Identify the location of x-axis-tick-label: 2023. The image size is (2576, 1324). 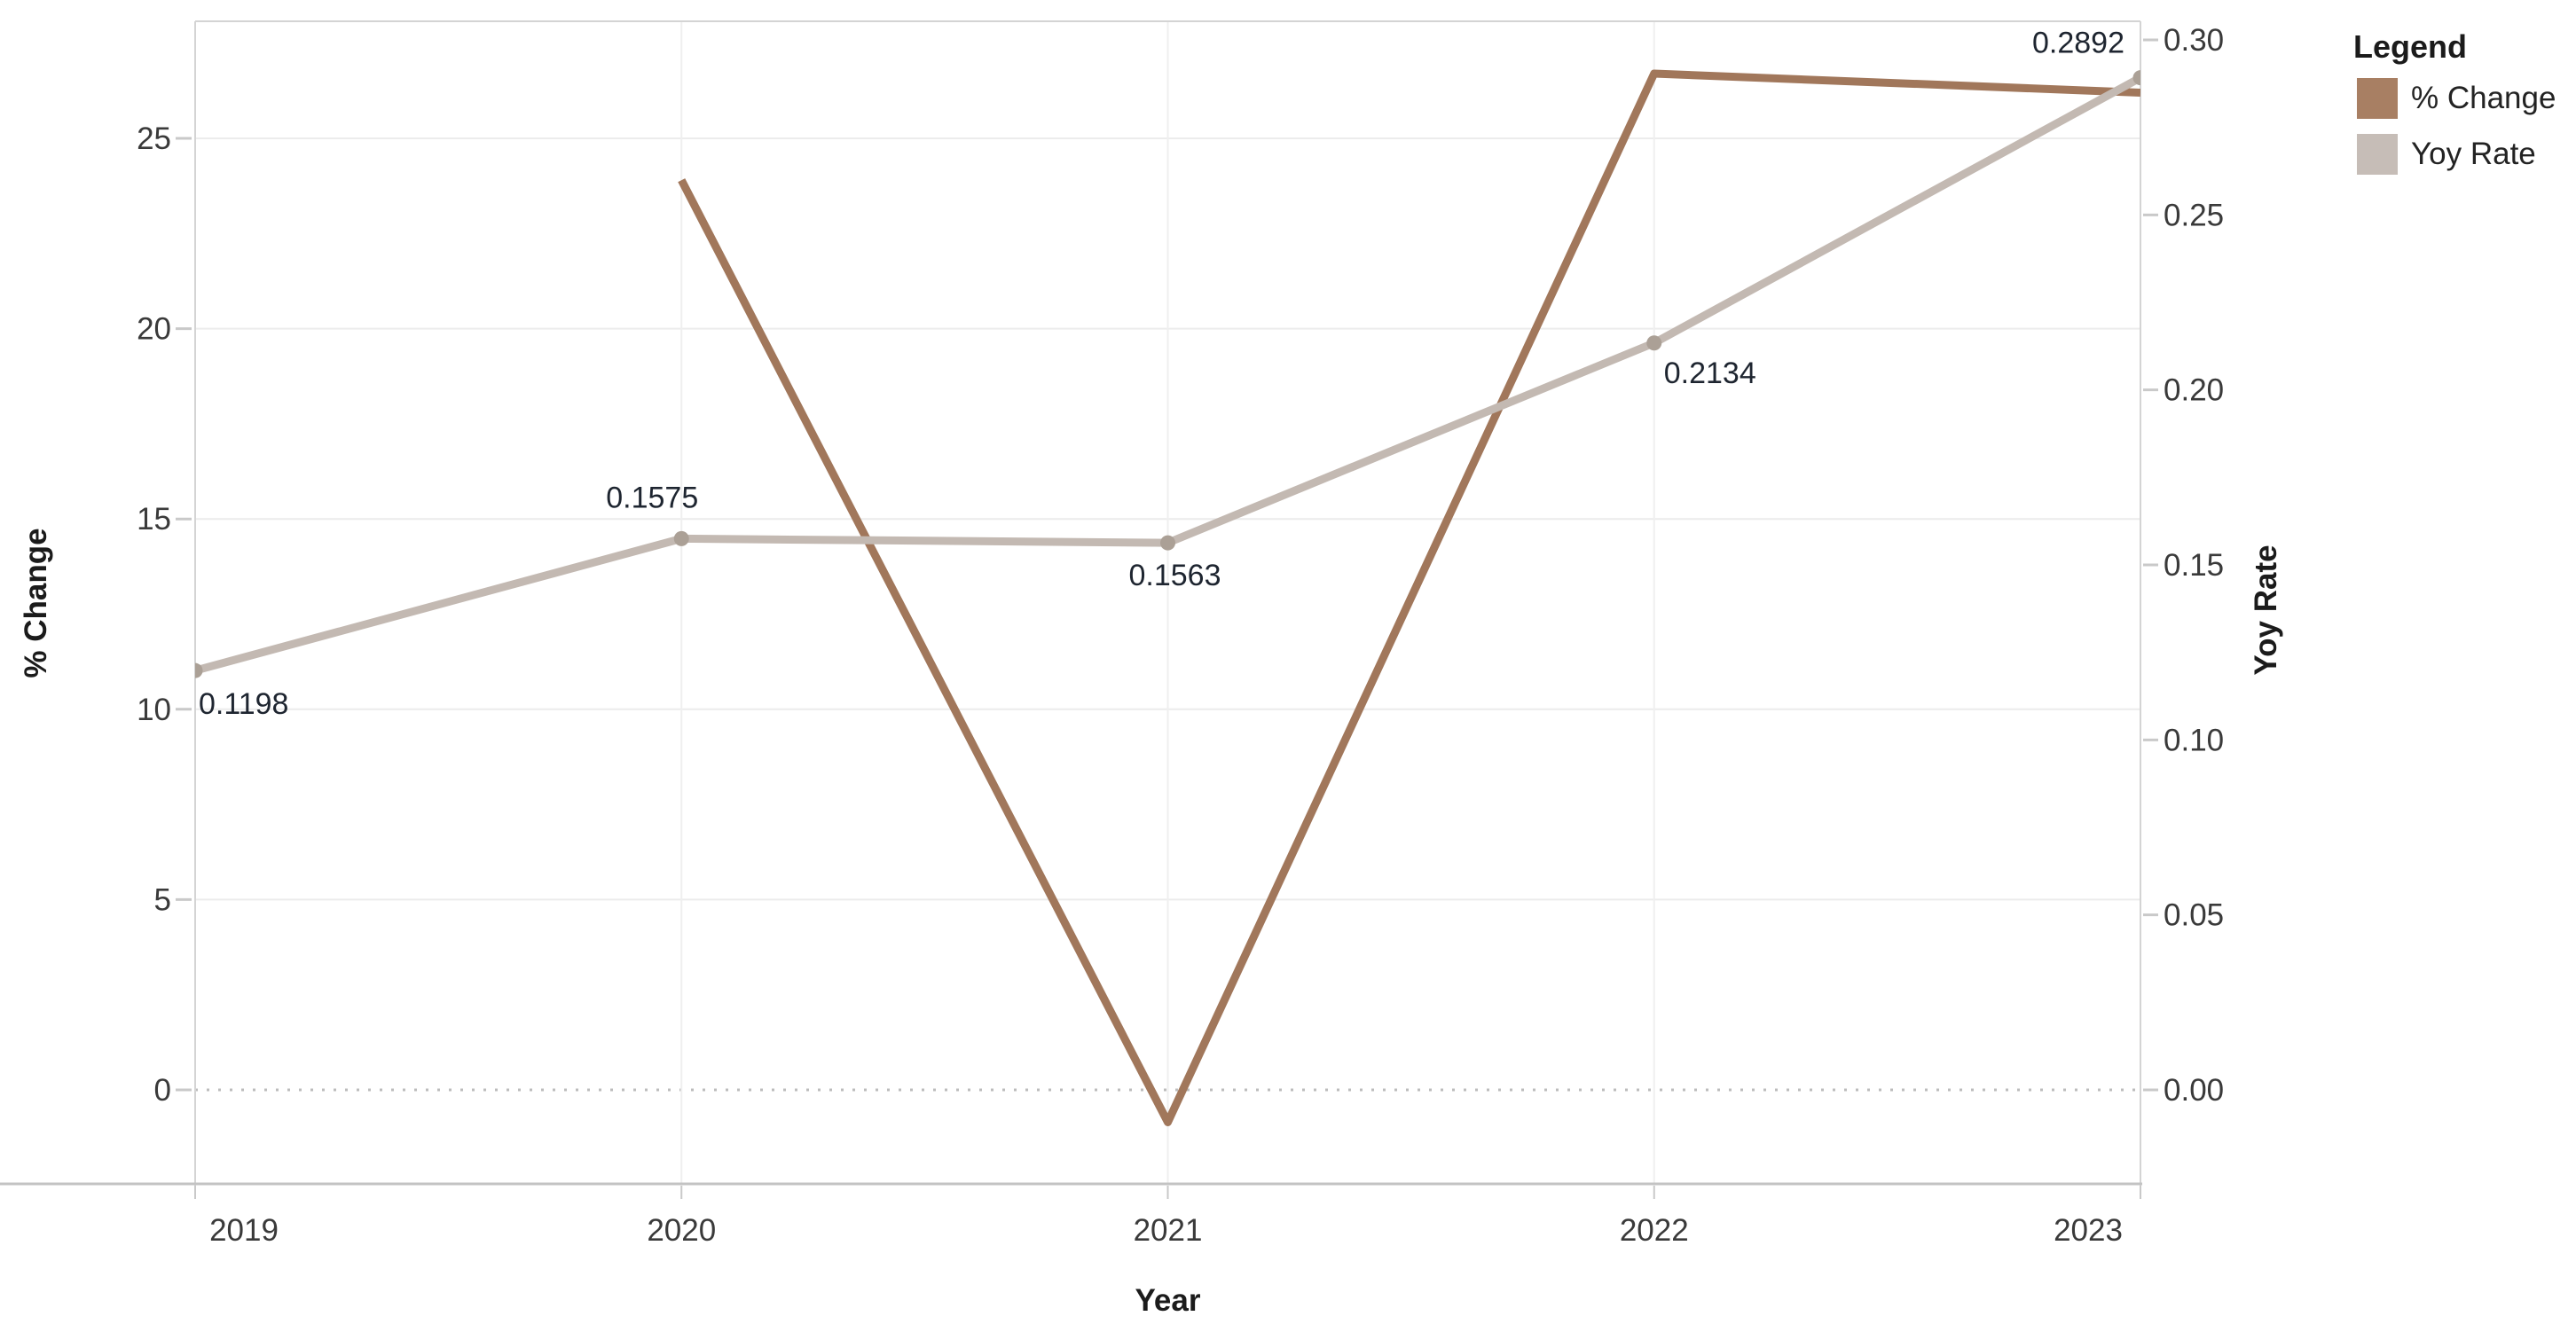
(2088, 1230).